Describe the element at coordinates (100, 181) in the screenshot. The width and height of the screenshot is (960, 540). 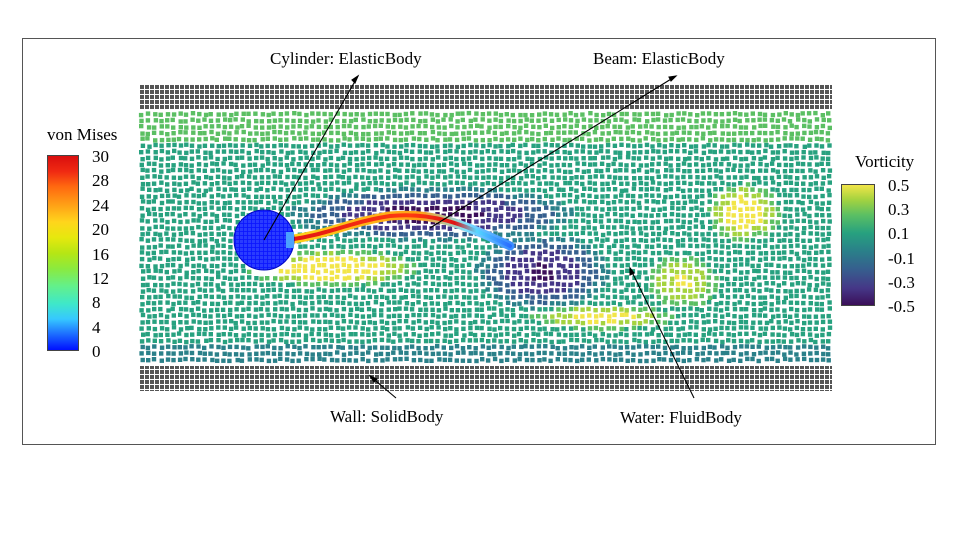
I see `von_mises-tick: 28` at that location.